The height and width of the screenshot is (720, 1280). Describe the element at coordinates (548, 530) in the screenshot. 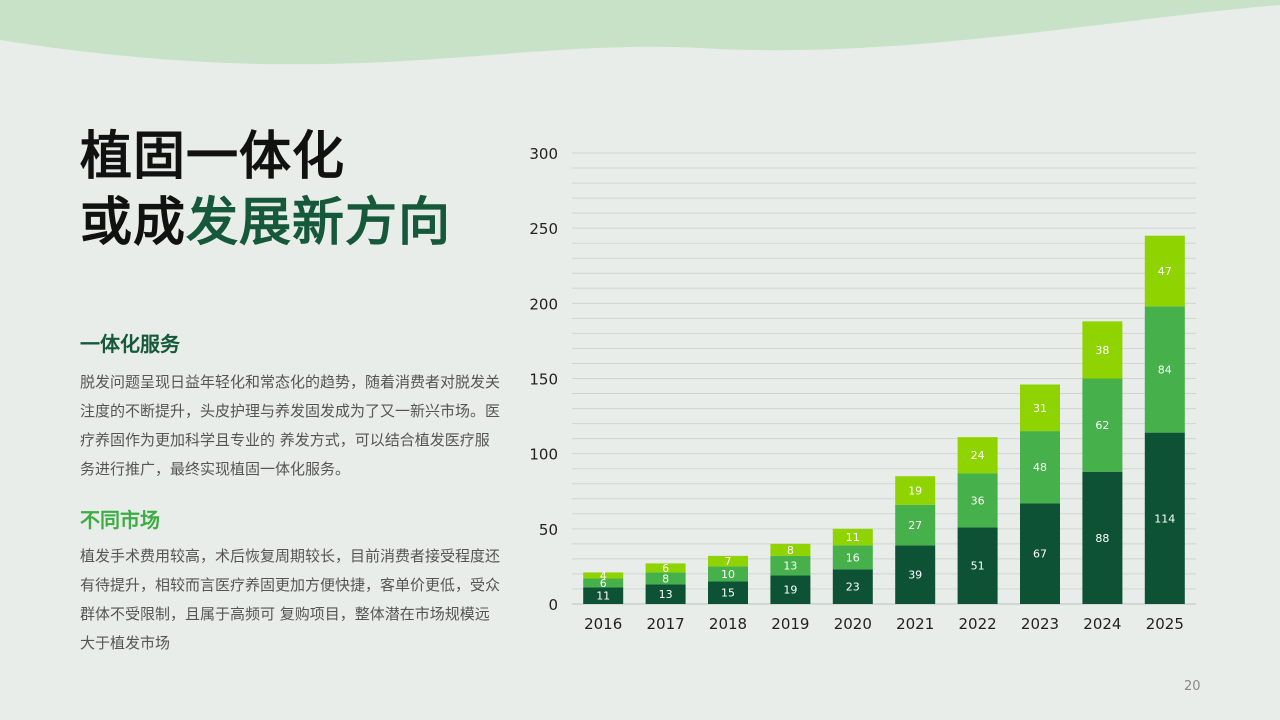

I see `y-tick-label: 50` at that location.